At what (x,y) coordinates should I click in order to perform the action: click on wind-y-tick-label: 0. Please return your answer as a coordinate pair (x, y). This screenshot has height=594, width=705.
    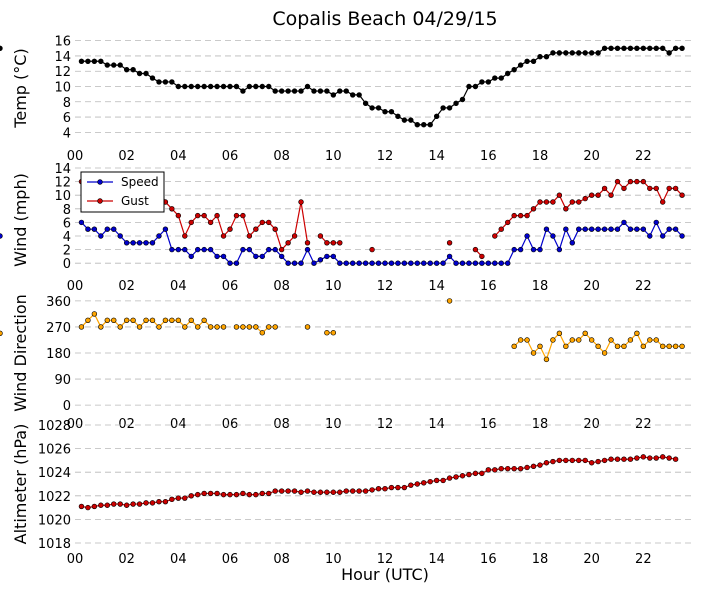
    Looking at the image, I should click on (67, 264).